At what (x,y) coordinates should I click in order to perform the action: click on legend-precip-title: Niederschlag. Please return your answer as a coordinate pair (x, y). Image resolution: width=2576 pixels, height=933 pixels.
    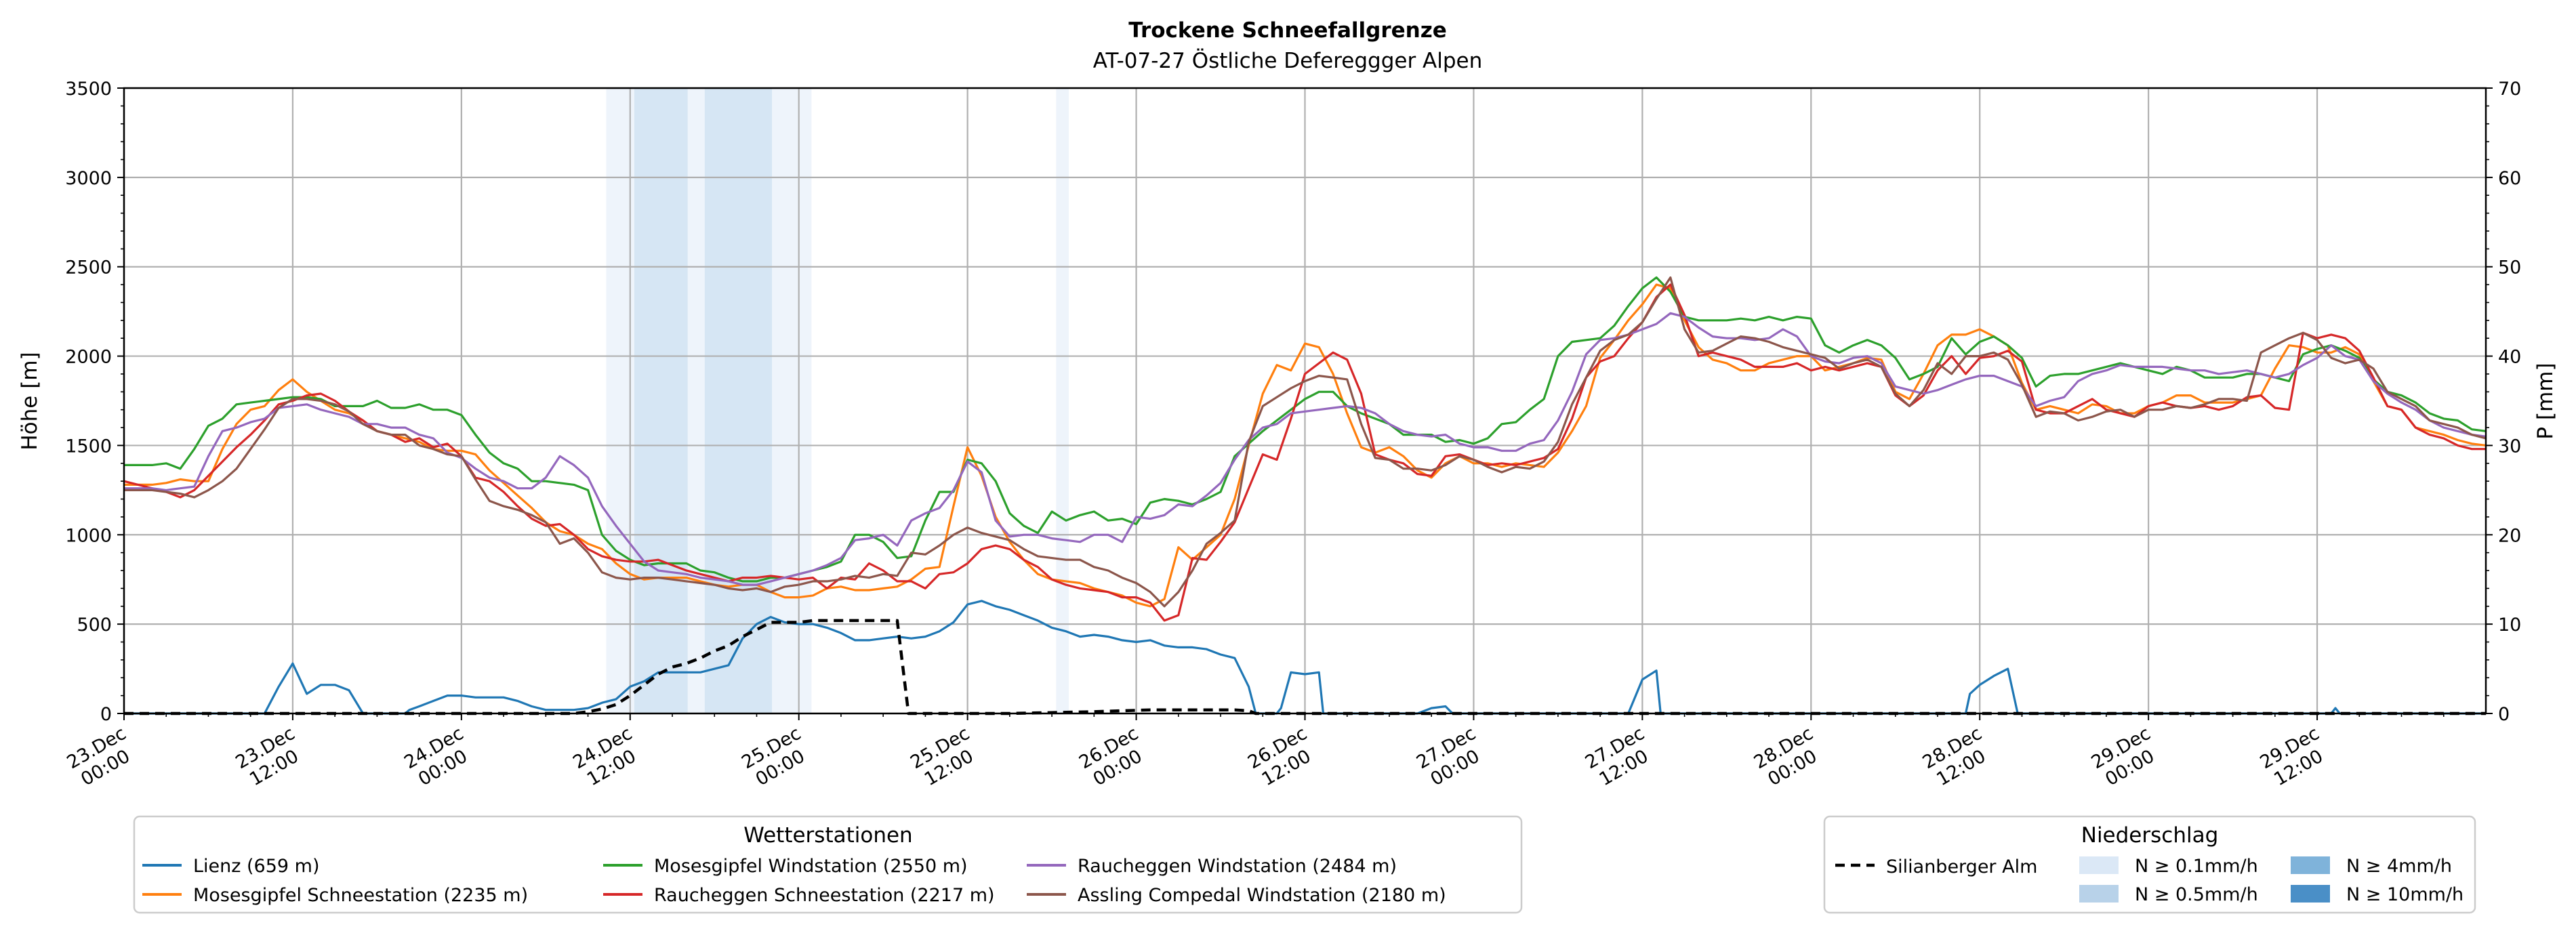
    Looking at the image, I should click on (2150, 835).